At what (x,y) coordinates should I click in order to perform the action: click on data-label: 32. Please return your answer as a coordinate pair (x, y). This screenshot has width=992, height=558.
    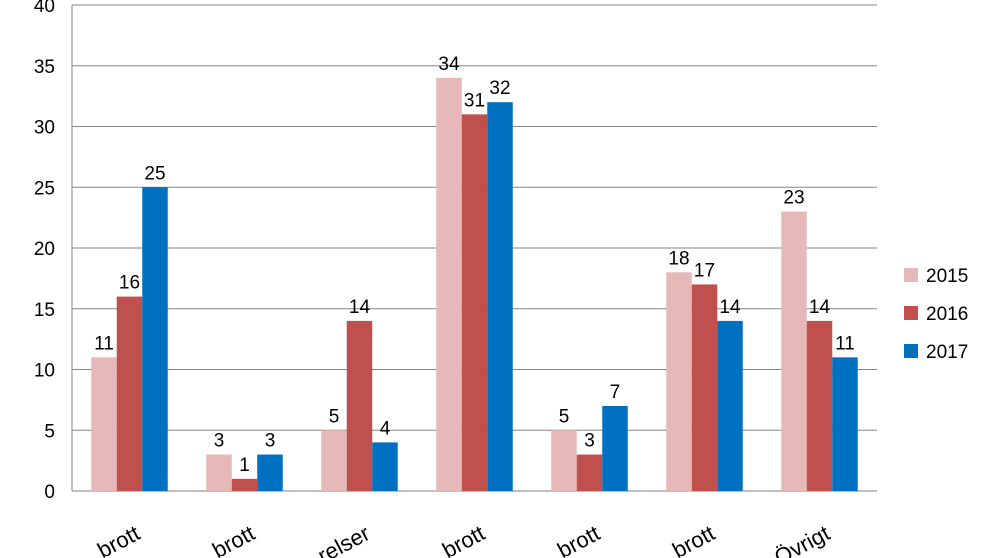
    Looking at the image, I should click on (499, 88).